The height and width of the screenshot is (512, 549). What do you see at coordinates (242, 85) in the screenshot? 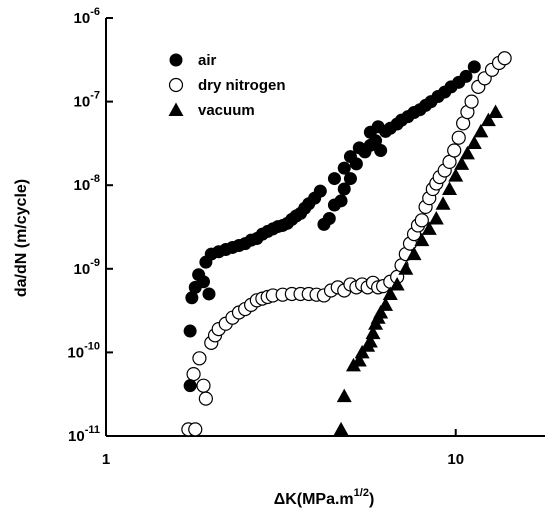
I see `legend-label: dry nitrogen` at bounding box center [242, 85].